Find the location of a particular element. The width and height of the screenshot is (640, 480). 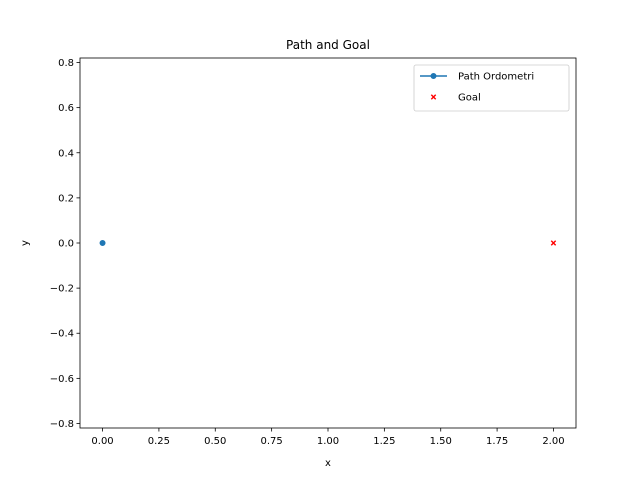

legend-label: Goal is located at coordinates (469, 98).